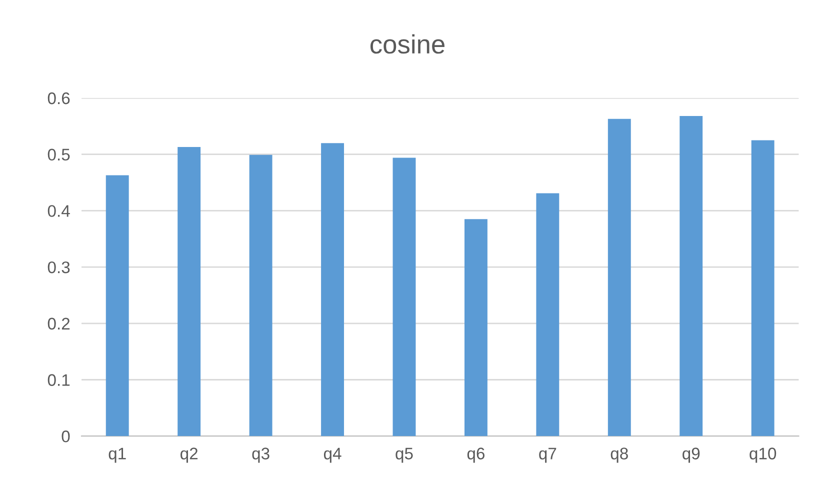 Image resolution: width=815 pixels, height=490 pixels. I want to click on y-tick-label: 0.2, so click(59, 324).